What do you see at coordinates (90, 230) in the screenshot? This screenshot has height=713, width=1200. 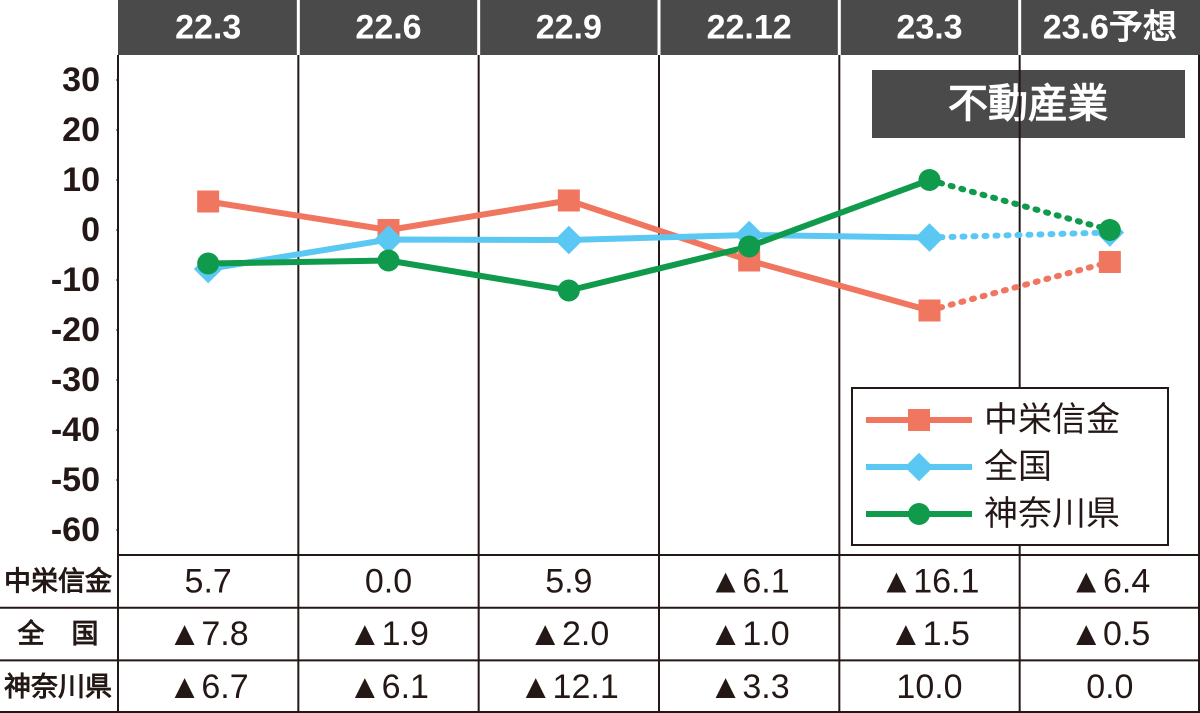 I see `y-tick-label: 0` at bounding box center [90, 230].